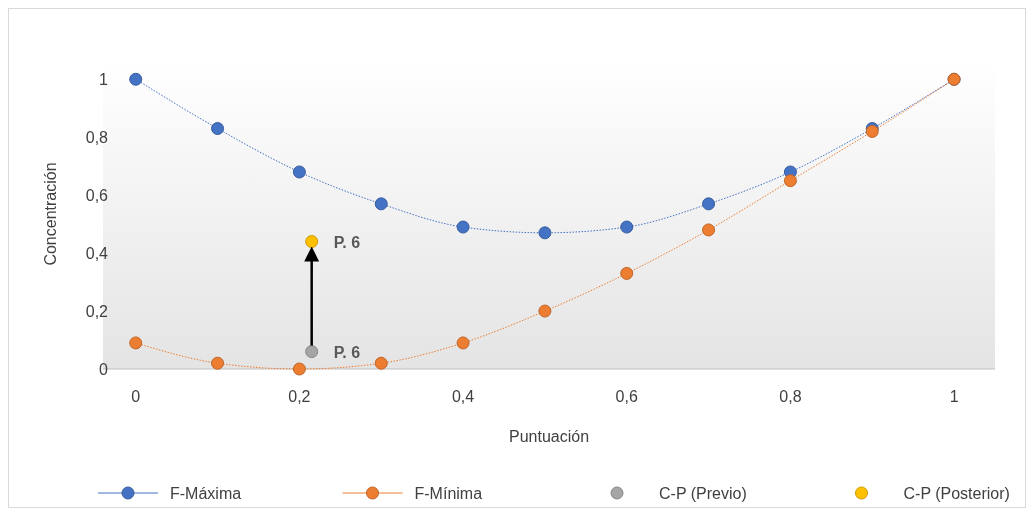 Image resolution: width=1034 pixels, height=516 pixels. What do you see at coordinates (448, 493) in the screenshot?
I see `legend-label: F-Mínima` at bounding box center [448, 493].